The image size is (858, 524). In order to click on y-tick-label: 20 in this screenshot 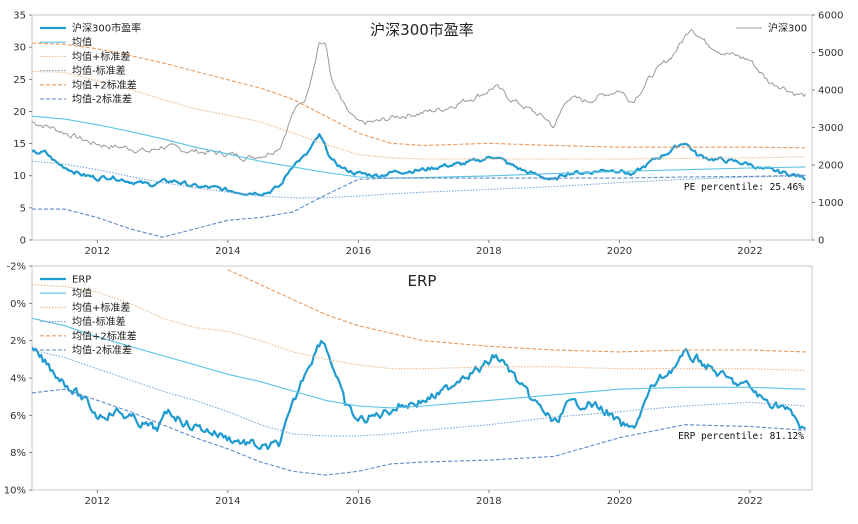, I will do `click(19, 112)`.